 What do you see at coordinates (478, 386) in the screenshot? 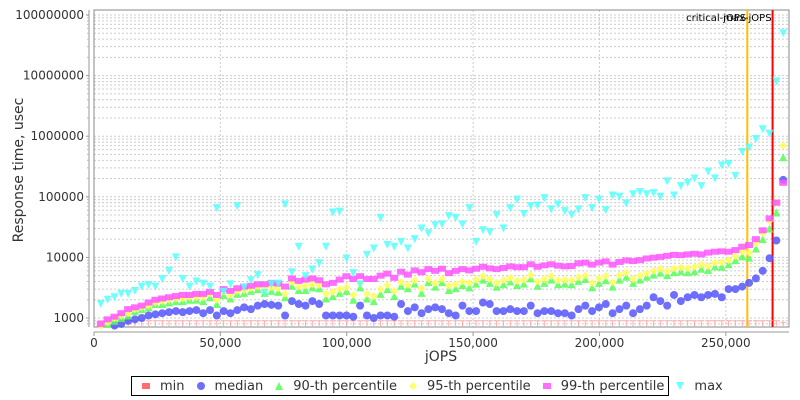
I see `legend-label: 95-th percentile` at bounding box center [478, 386].